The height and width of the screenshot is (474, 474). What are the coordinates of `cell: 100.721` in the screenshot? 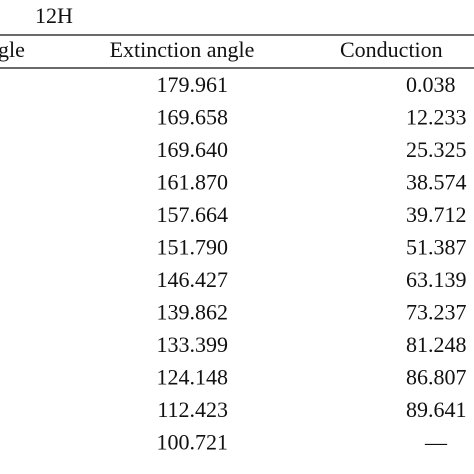 It's located at (193, 442).